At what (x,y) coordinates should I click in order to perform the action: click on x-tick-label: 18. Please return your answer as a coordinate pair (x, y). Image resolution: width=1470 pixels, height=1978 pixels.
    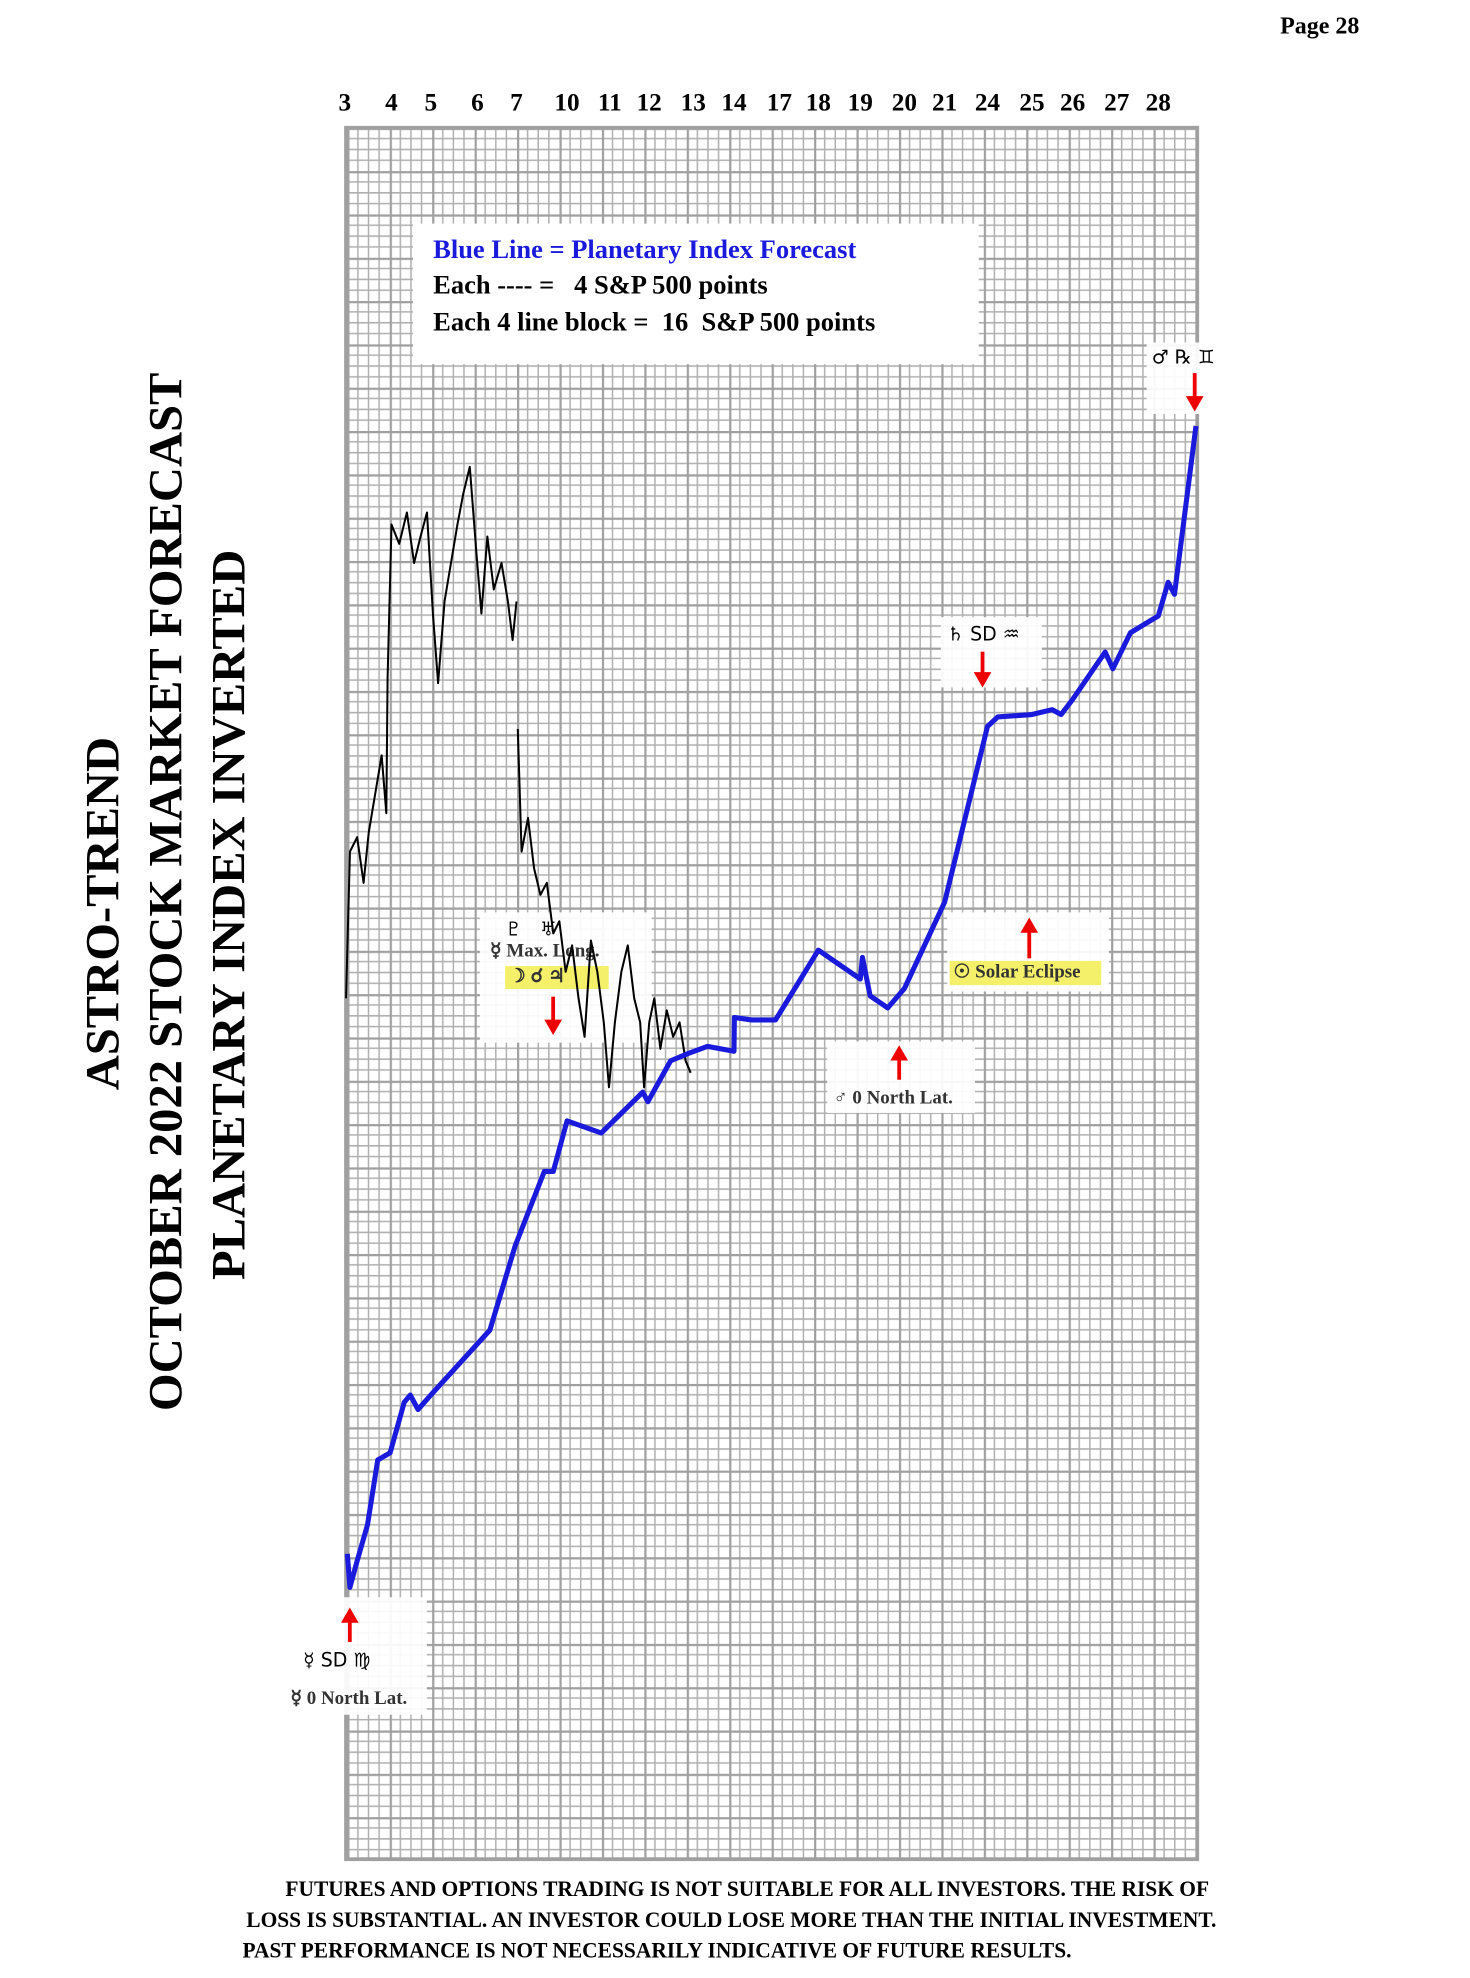
    Looking at the image, I should click on (818, 103).